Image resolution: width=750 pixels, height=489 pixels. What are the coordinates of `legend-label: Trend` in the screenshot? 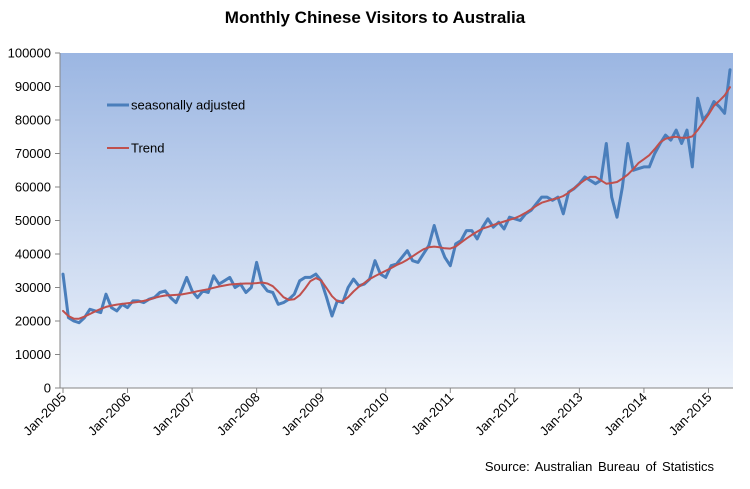 It's located at (147, 148).